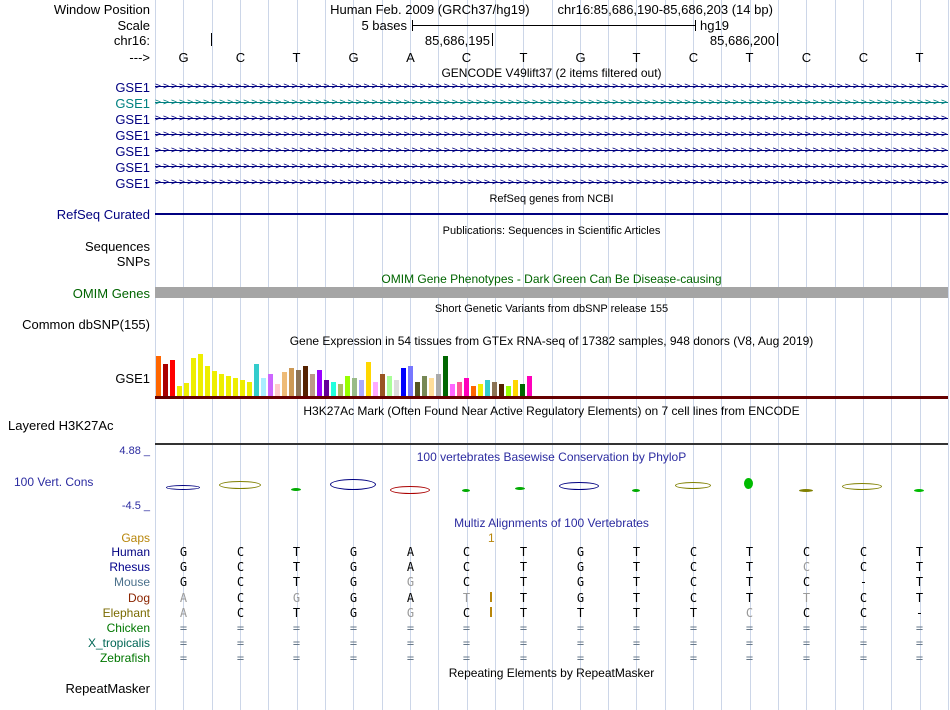 This screenshot has height=710, width=950. I want to click on species-label-chicken: Chicken, so click(128, 628).